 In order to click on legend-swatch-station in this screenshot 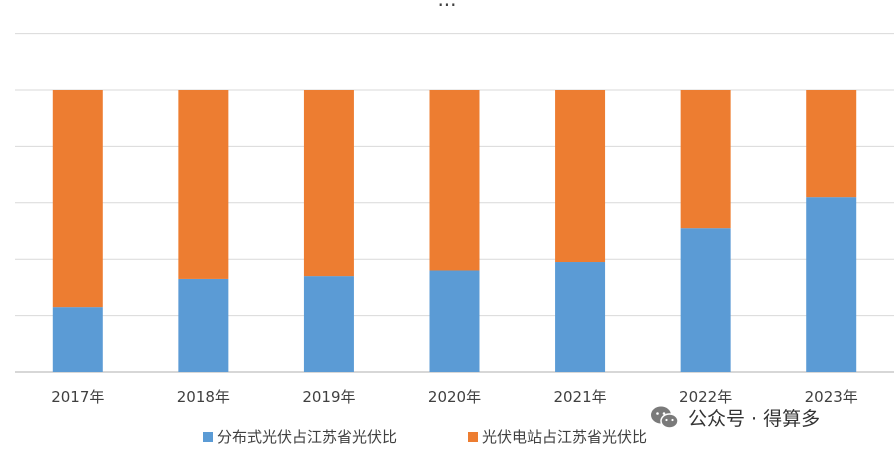, I will do `click(473, 436)`.